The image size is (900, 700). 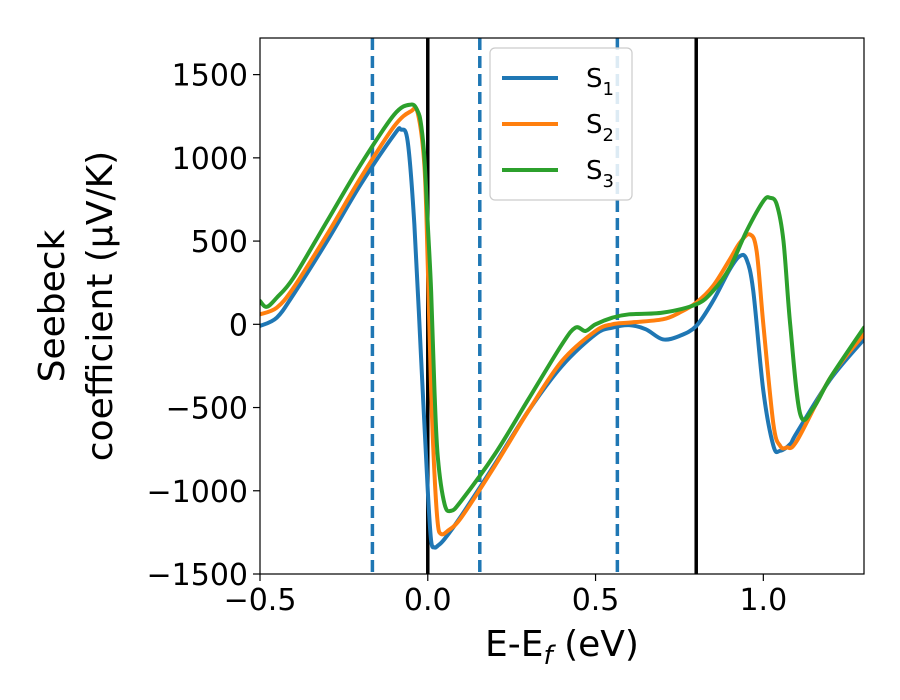 What do you see at coordinates (197, 575) in the screenshot?
I see `y-tick-label: −1500` at bounding box center [197, 575].